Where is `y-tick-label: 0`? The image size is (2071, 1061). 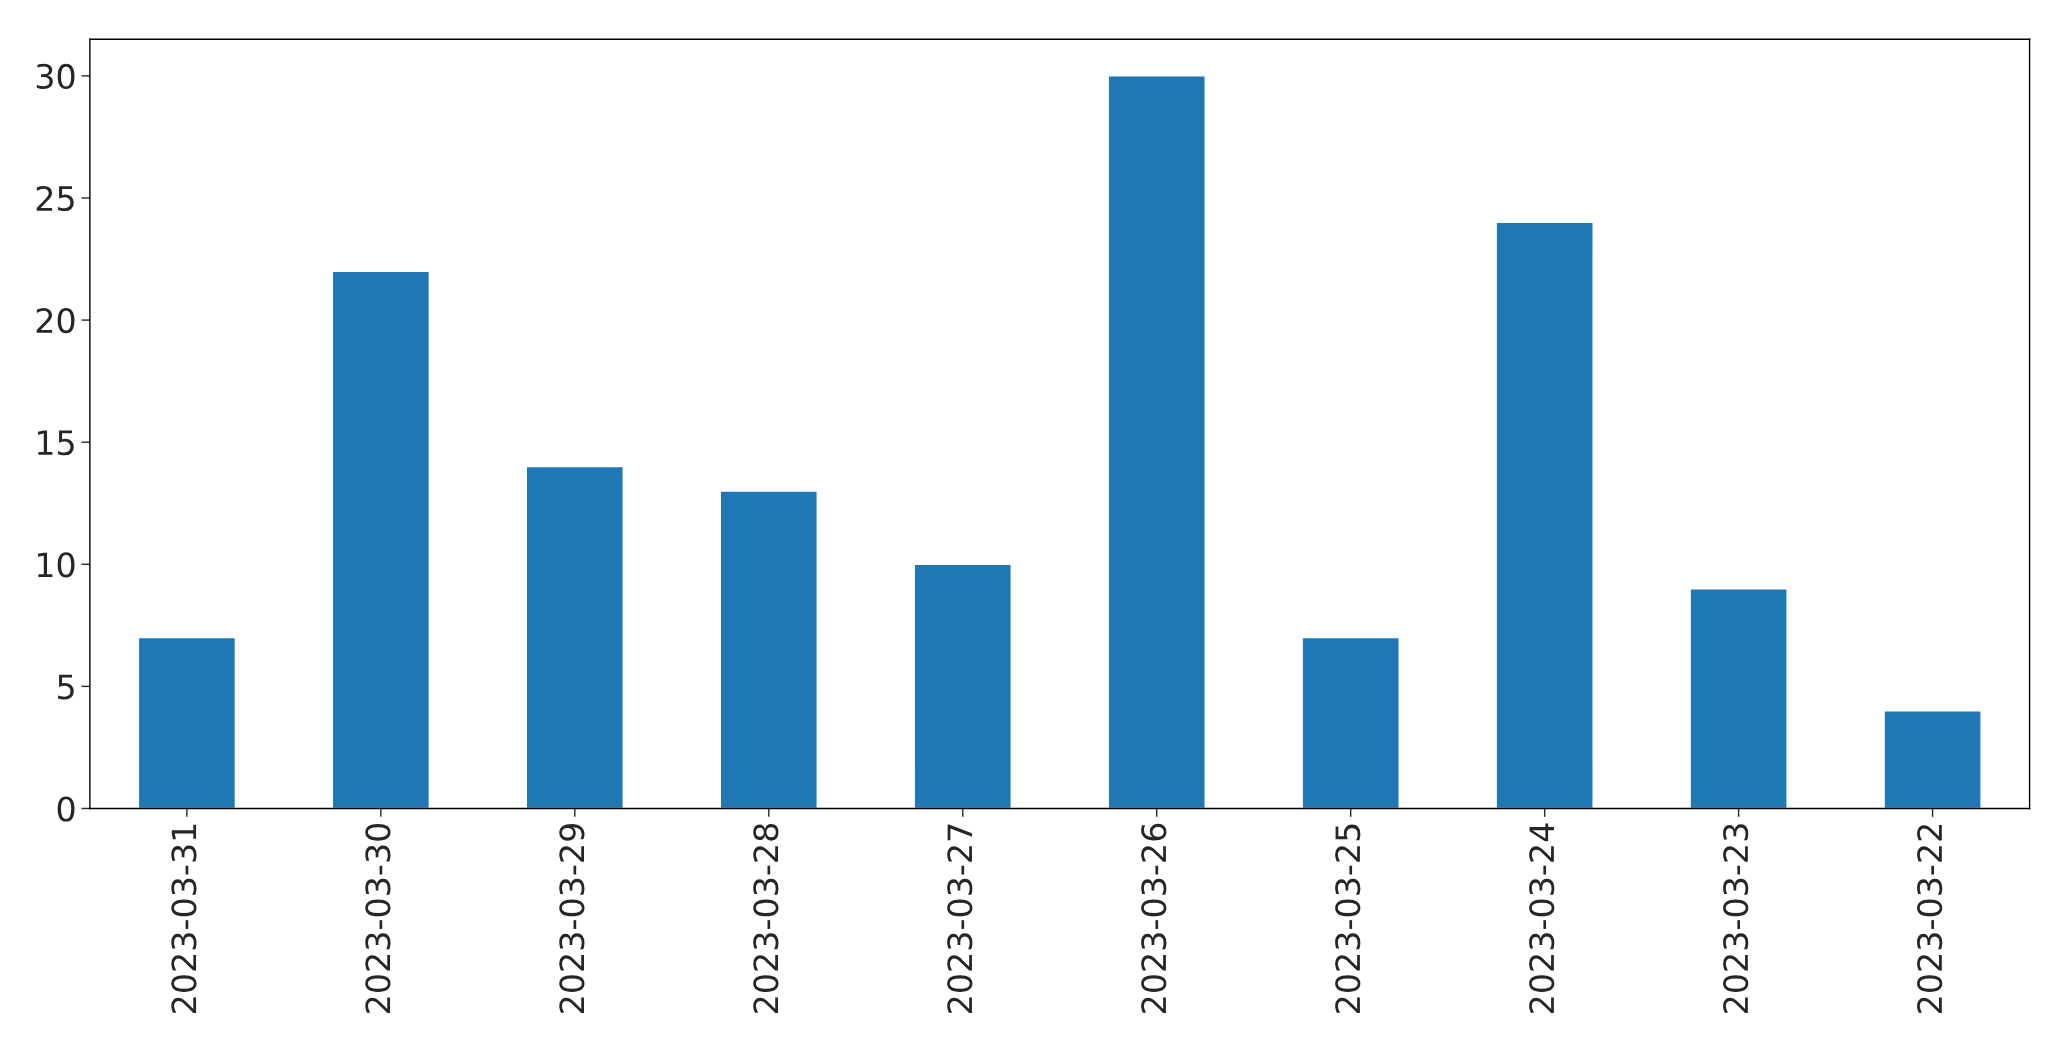 y-tick-label: 0 is located at coordinates (66, 809).